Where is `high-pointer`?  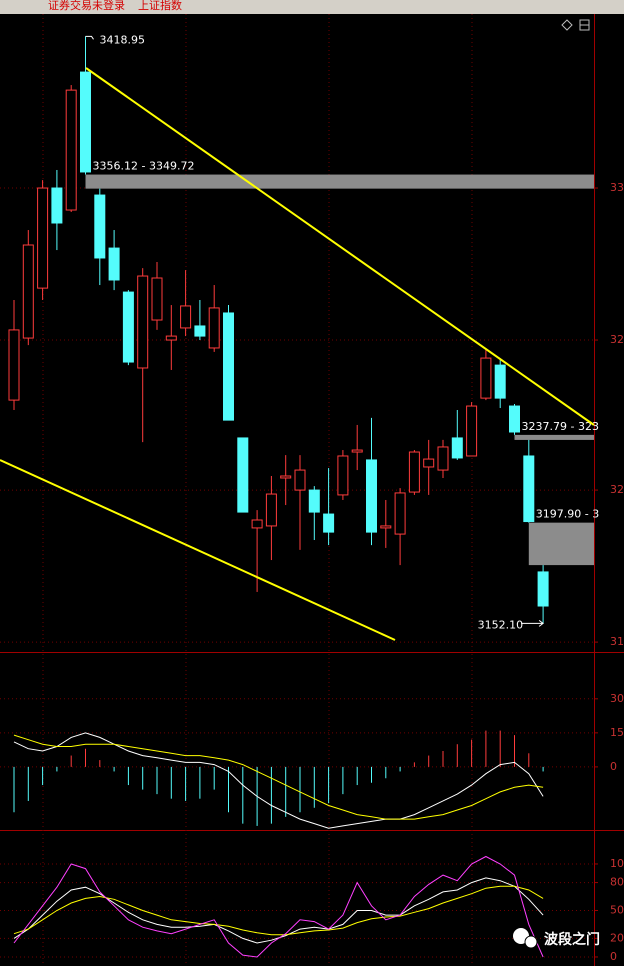
high-pointer is located at coordinates (89, 37).